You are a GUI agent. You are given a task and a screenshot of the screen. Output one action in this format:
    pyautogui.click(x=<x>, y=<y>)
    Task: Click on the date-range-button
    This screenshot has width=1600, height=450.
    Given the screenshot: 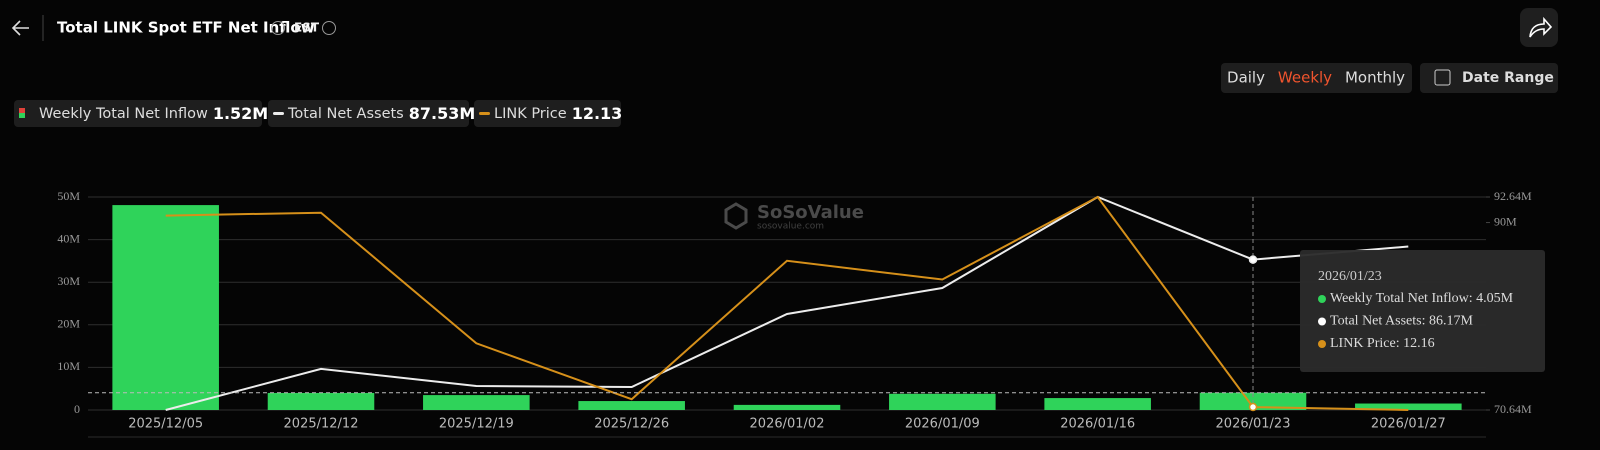 What is the action you would take?
    pyautogui.click(x=1489, y=78)
    